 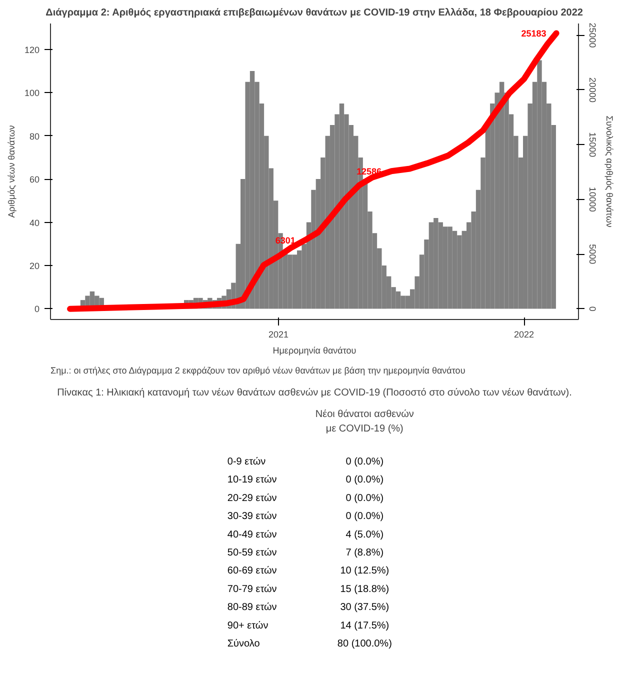 What do you see at coordinates (278, 335) in the screenshot?
I see `x-tick-label: 2021` at bounding box center [278, 335].